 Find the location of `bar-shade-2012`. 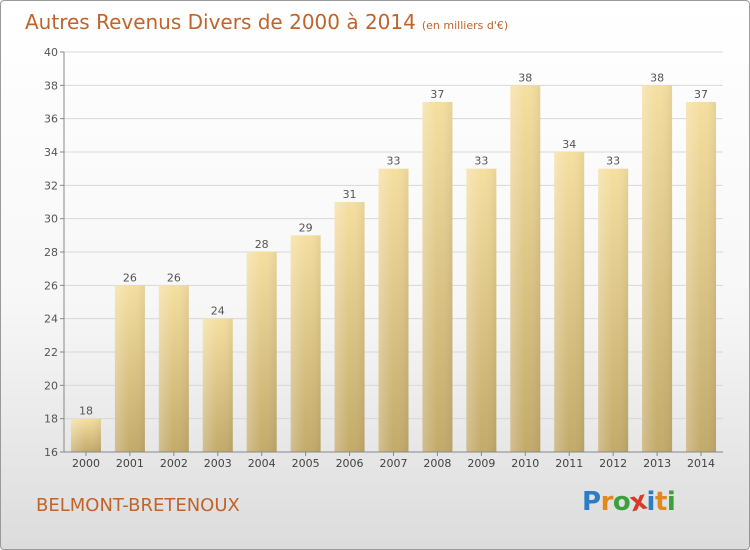

bar-shade-2012 is located at coordinates (613, 310).